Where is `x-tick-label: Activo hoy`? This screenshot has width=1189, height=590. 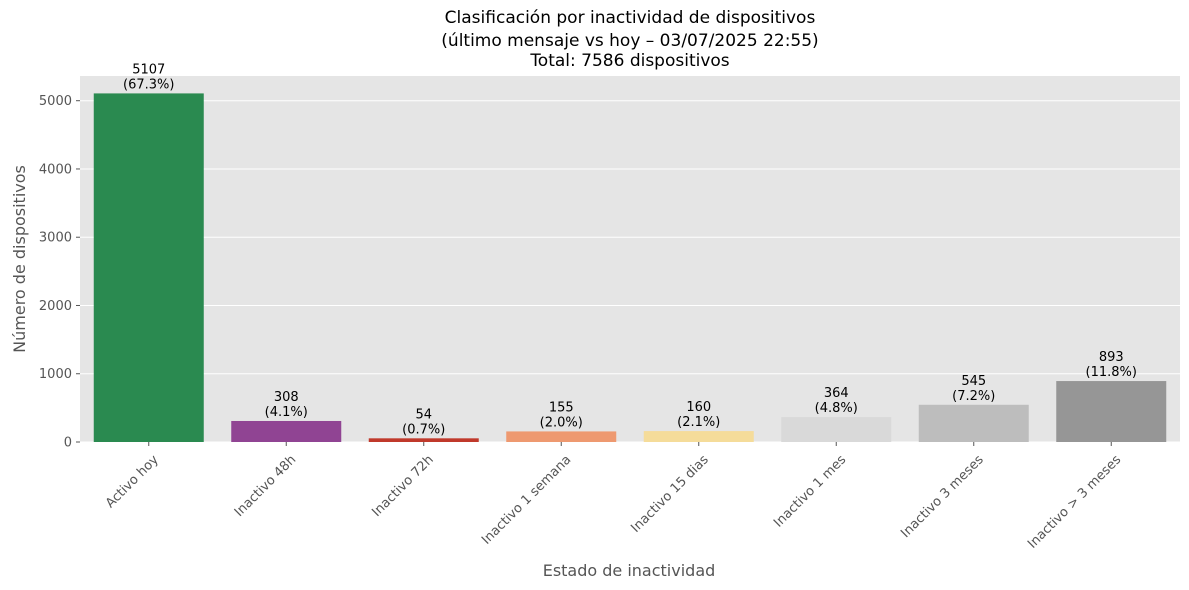
x-tick-label: Activo hoy is located at coordinates (132, 481).